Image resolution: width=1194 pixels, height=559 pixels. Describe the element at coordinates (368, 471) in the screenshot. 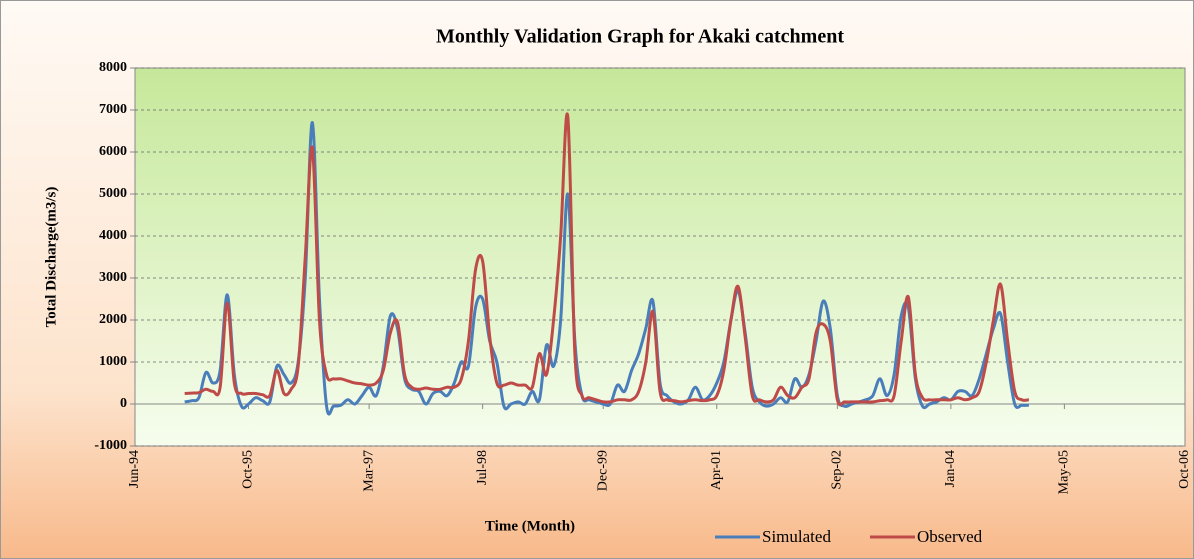

I see `x-tick-label: Mar-97` at that location.